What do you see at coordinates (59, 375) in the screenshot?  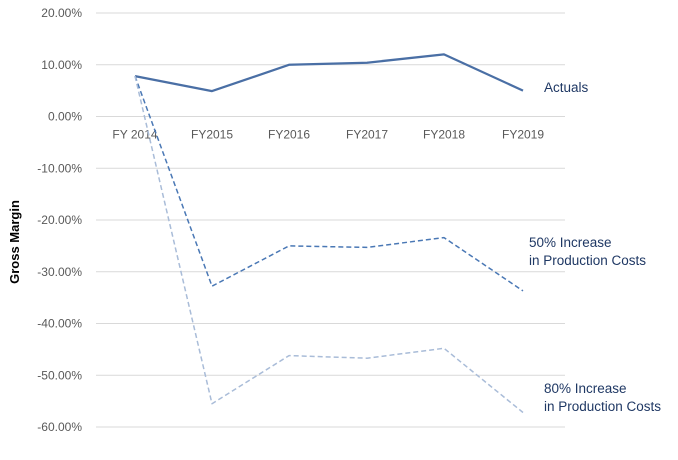 I see `y-tick-label: -50.00%` at bounding box center [59, 375].